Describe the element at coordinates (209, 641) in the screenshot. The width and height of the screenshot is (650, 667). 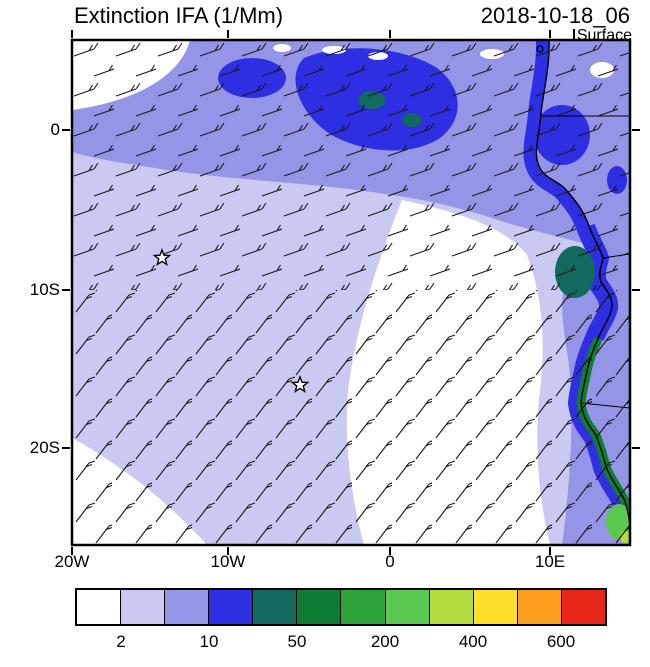
I see `colorbar-tick-label: 10` at that location.